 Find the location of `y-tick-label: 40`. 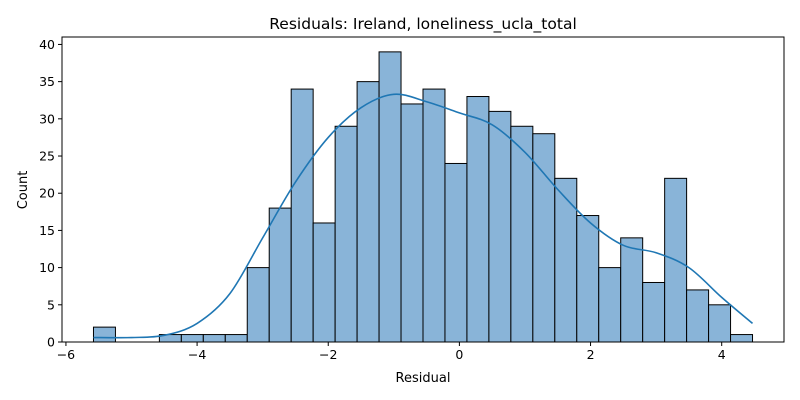

y-tick-label: 40 is located at coordinates (47, 44).